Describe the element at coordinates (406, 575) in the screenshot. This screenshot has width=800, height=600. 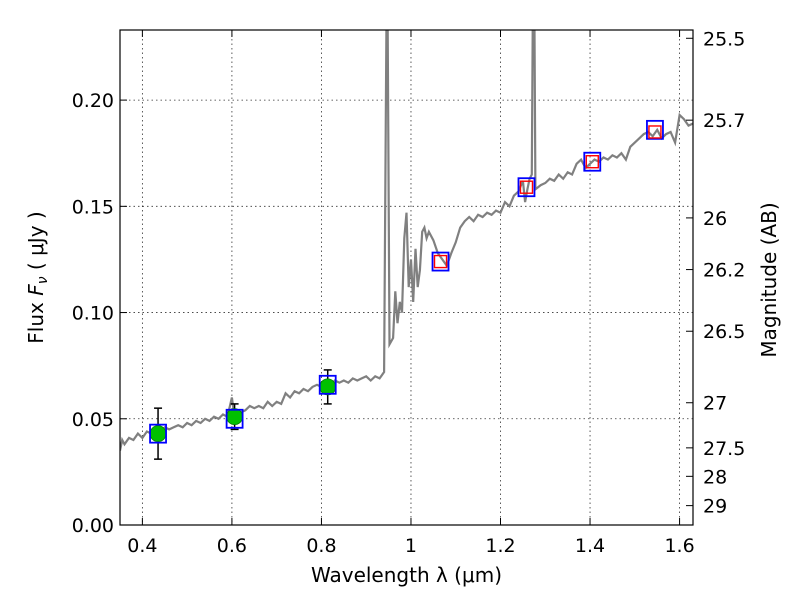
I see `x-axis-label: Wavelength λ (μm)` at that location.